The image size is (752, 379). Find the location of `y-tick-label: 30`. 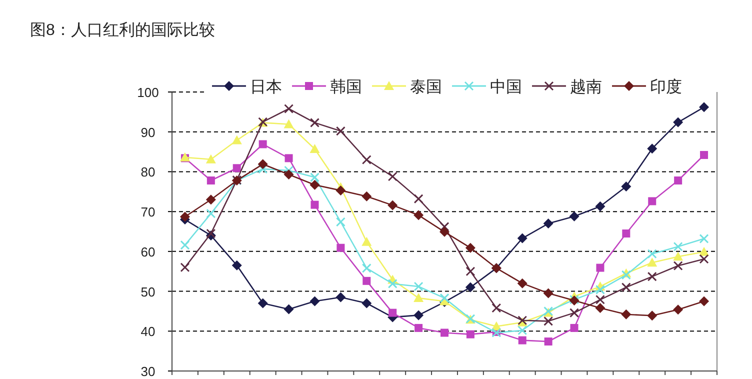

y-tick-label: 30 is located at coordinates (148, 371).